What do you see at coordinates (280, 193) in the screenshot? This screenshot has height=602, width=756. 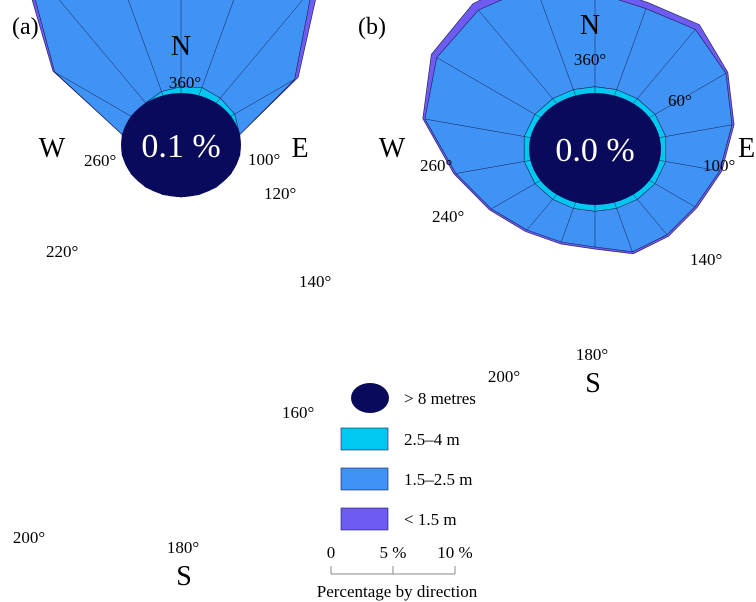 I see `angle-label-a-120: 120°` at bounding box center [280, 193].